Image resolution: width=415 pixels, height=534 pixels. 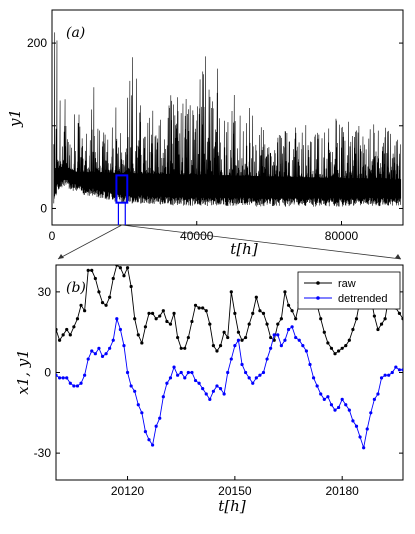 What do you see at coordinates (347, 284) in the screenshot?
I see `legend-raw-label: raw` at bounding box center [347, 284].